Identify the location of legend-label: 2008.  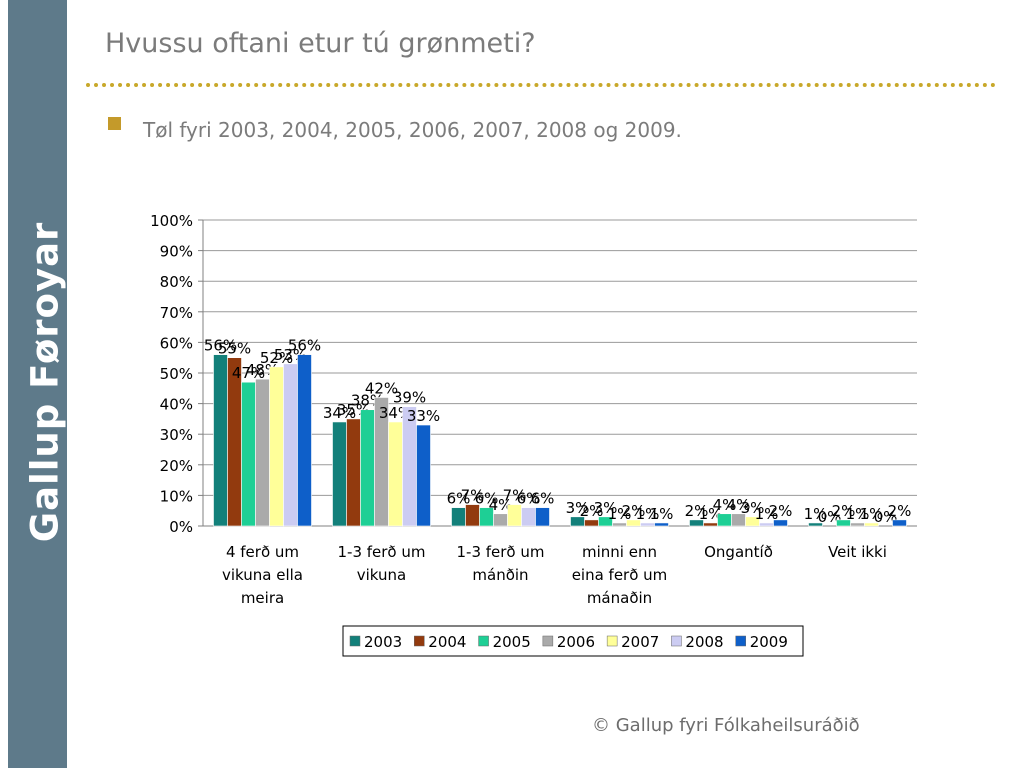
(704, 642).